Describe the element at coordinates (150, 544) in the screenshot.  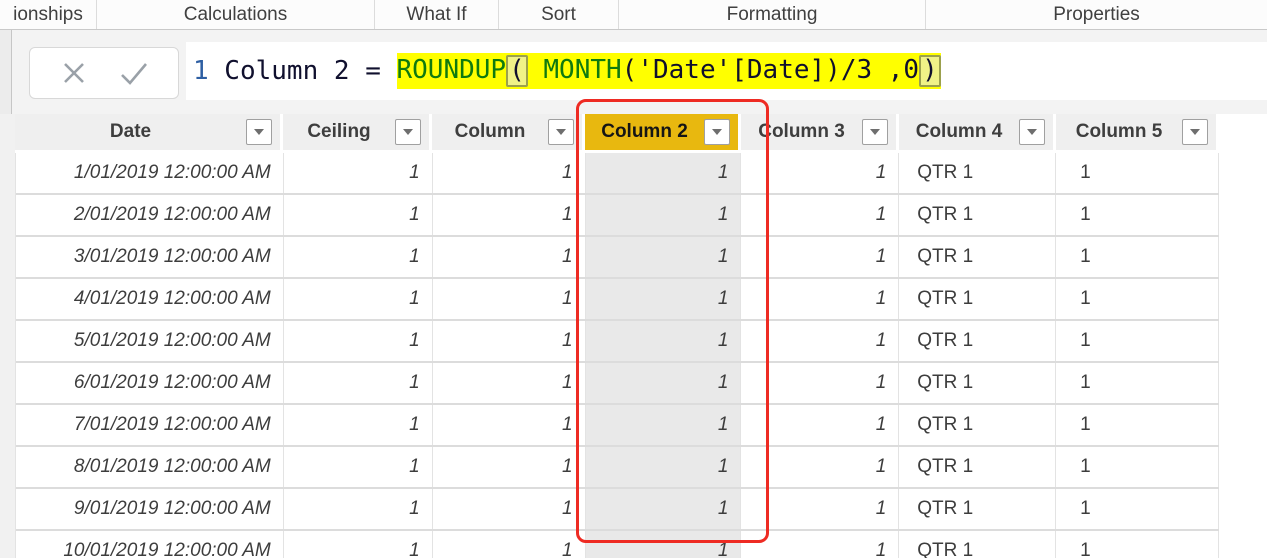
I see `cell-date: 10/01/2019 12:00:00 AM` at that location.